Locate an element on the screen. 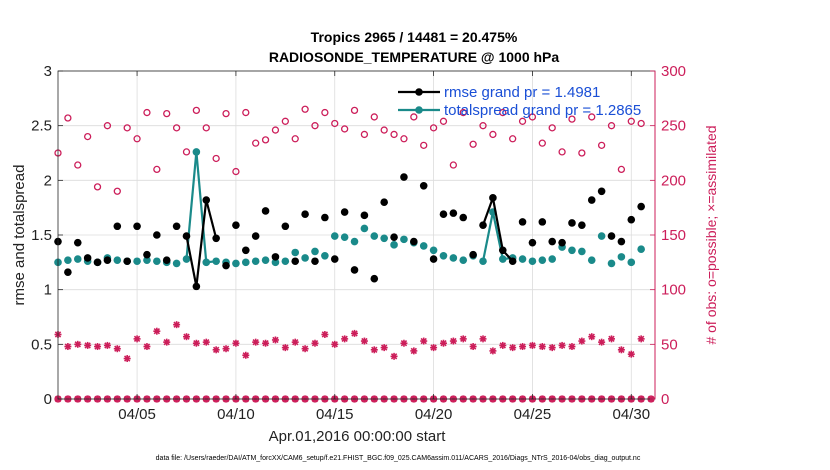 This screenshot has height=470, width=830. y-right-tick-label: 200 is located at coordinates (673, 180).